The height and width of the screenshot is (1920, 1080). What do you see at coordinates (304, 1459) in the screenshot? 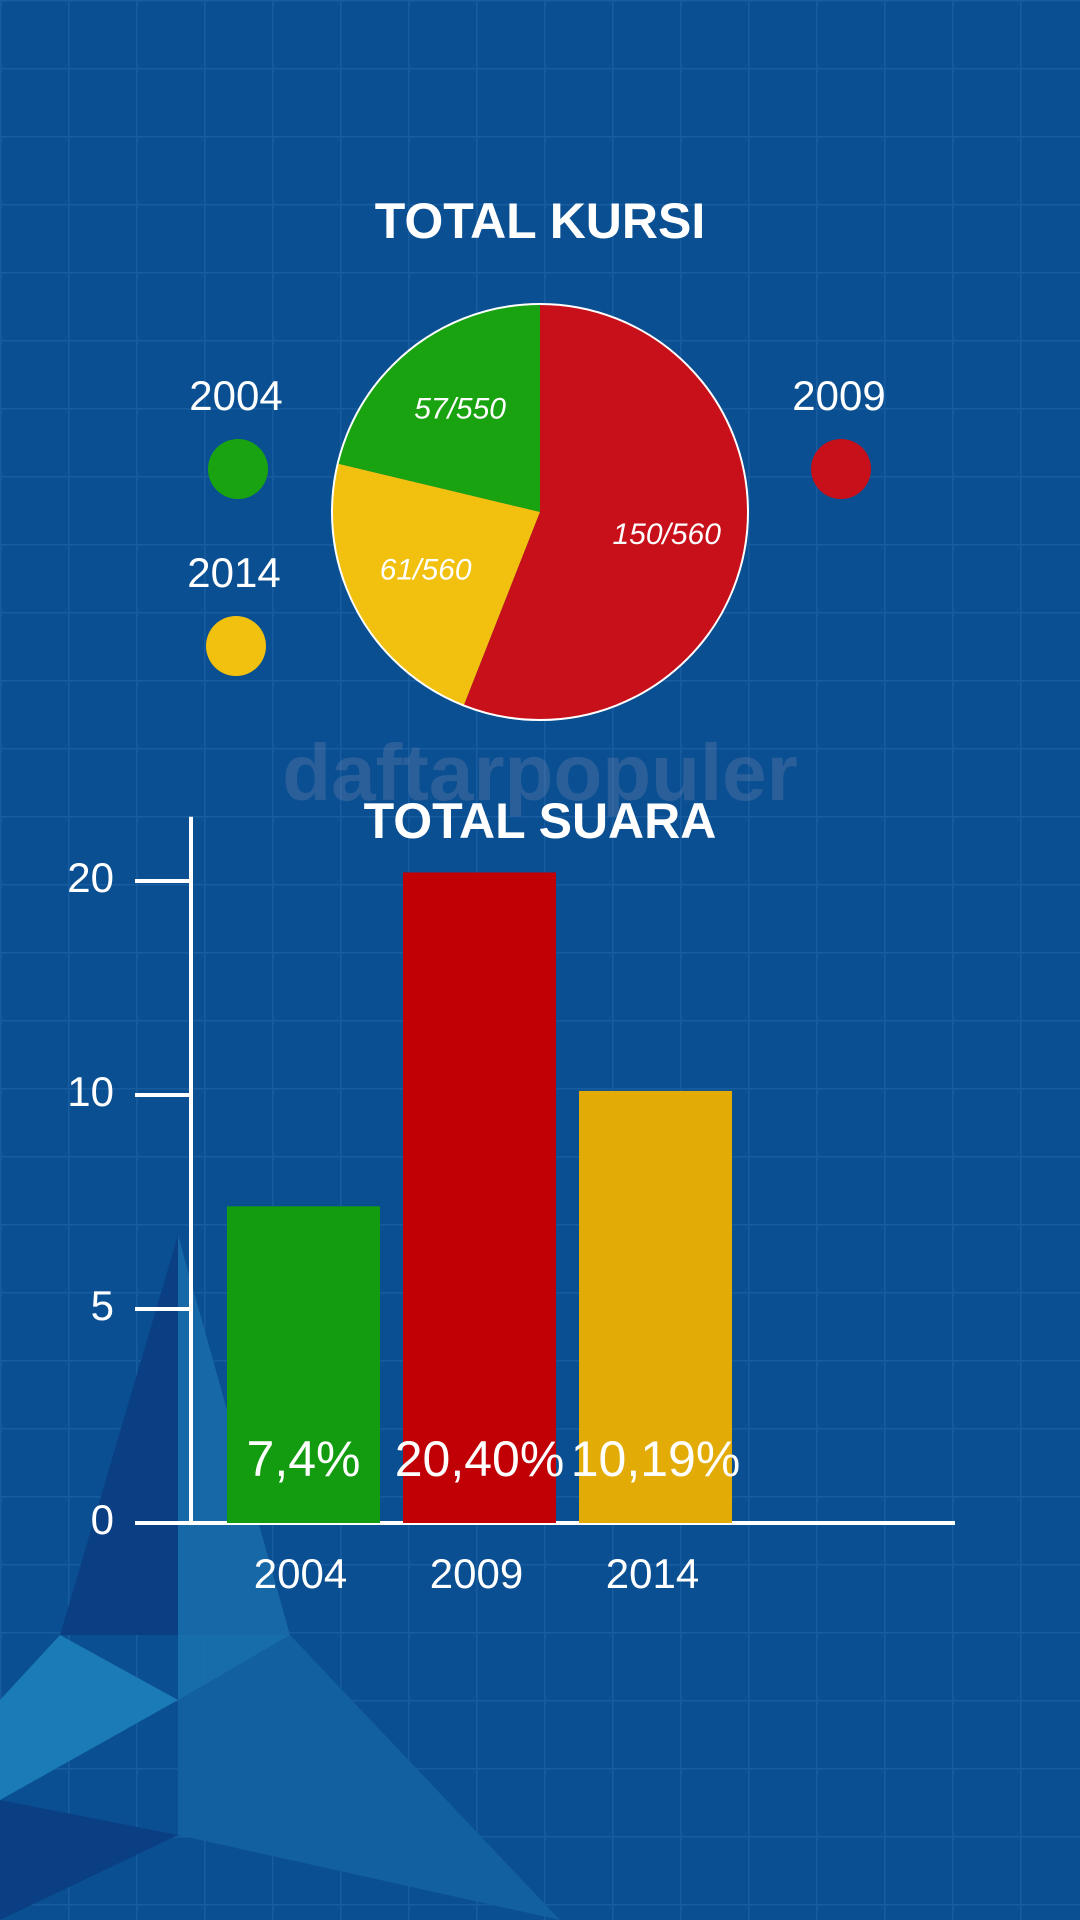
I see `bar-value-label: 7,4%` at bounding box center [304, 1459].